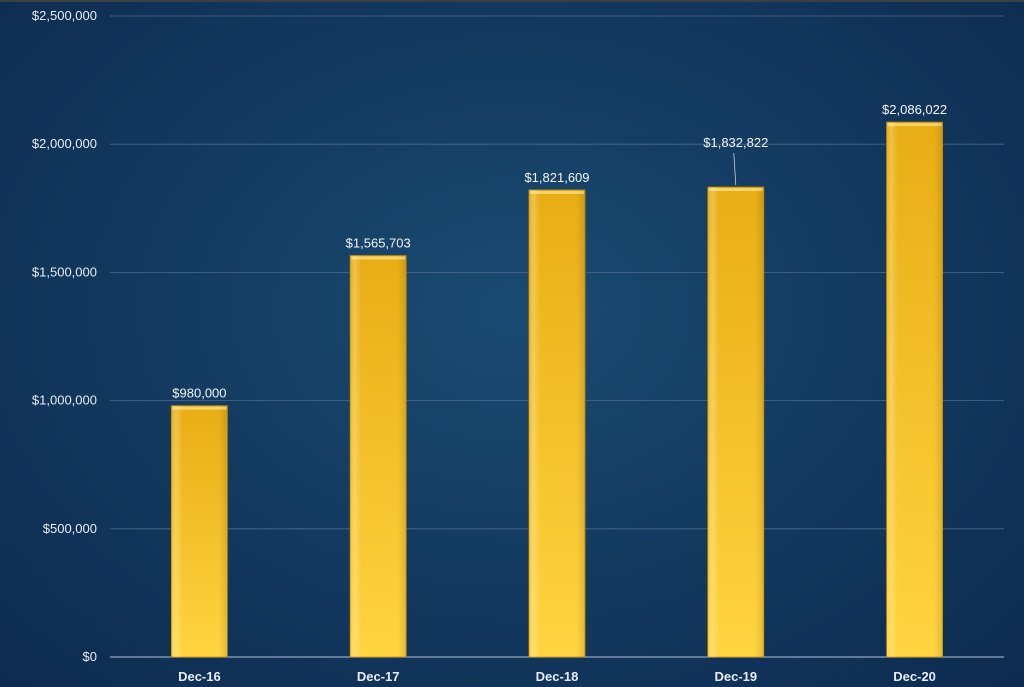 The width and height of the screenshot is (1024, 687). What do you see at coordinates (735, 142) in the screenshot?
I see `data-label: $1,832,822` at bounding box center [735, 142].